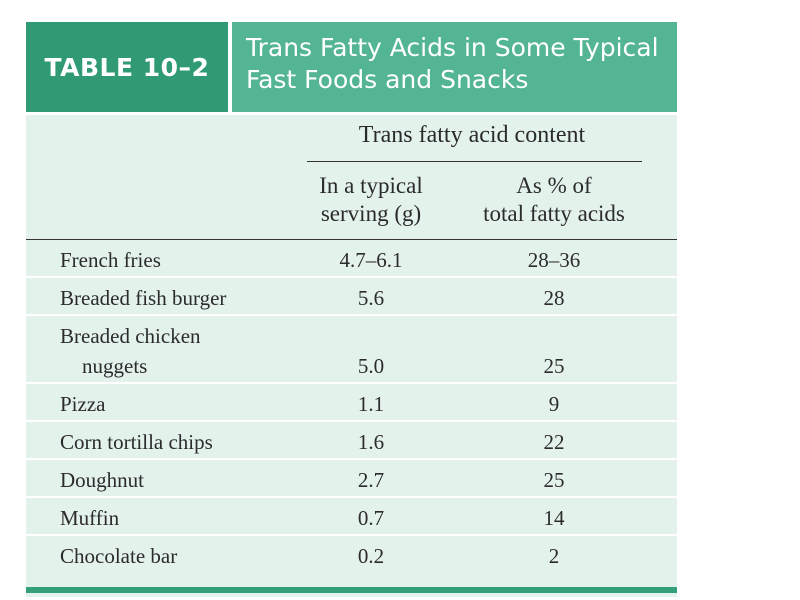 Image resolution: width=800 pixels, height=600 pixels. I want to click on serving-grams-cell: 5.0, so click(371, 366).